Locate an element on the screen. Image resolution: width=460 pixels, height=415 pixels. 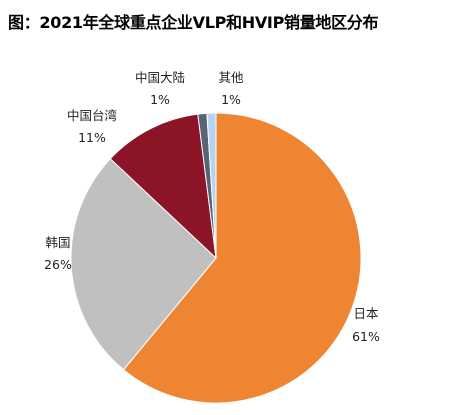
slice-value-mainland: 1% is located at coordinates (160, 99).